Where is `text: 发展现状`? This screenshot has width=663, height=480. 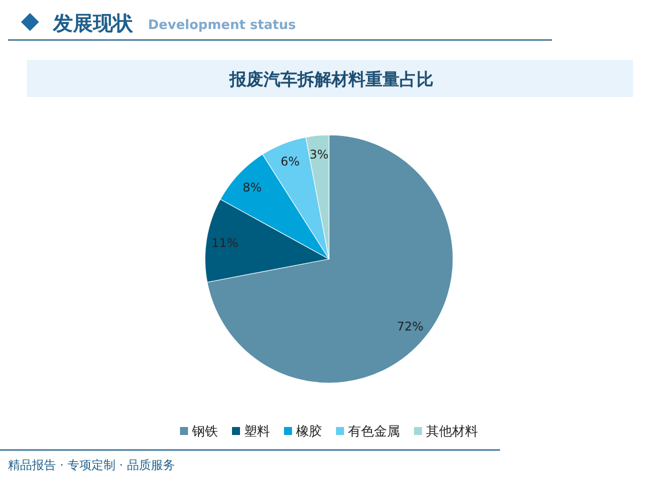 text: 发展现状 is located at coordinates (93, 23).